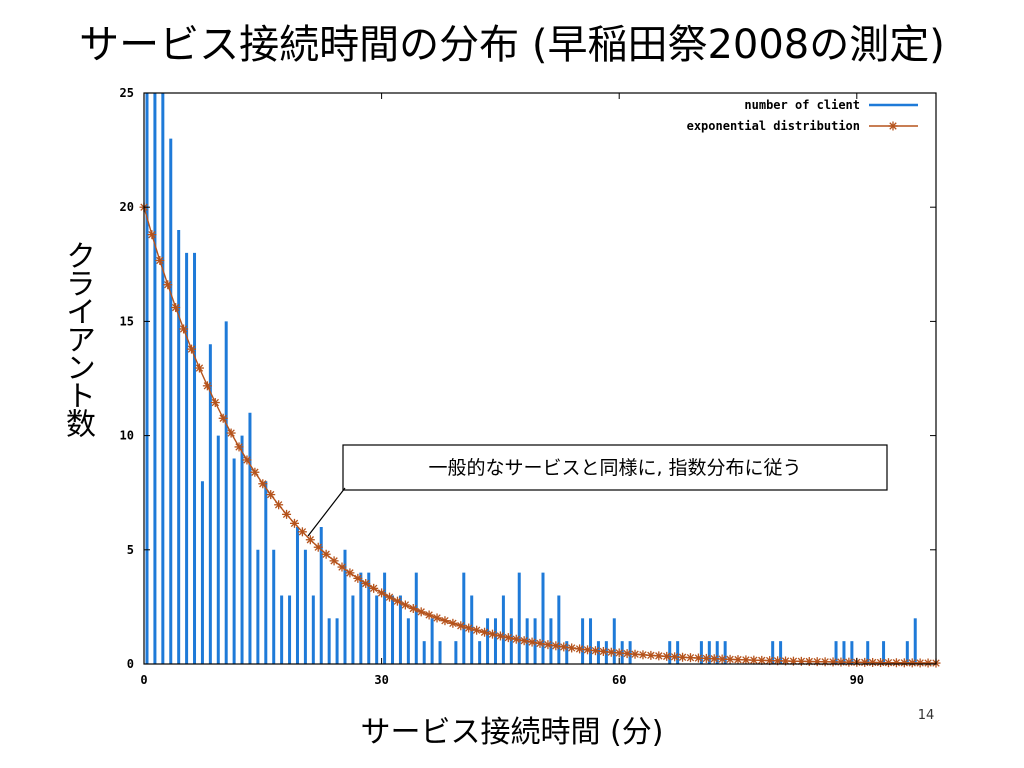  What do you see at coordinates (512, 45) in the screenshot?
I see `slide-title: サービス接続時間の分布 (早稲田祭2008の測定)` at bounding box center [512, 45].